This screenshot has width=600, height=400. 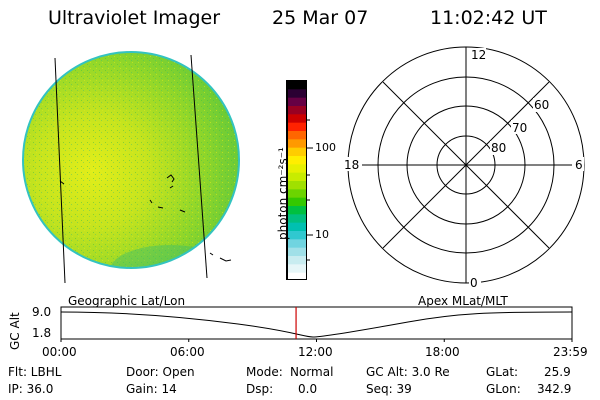 What do you see at coordinates (463, 301) in the screenshot?
I see `timeline-right-label: Apex MLat/MLT` at bounding box center [463, 301].